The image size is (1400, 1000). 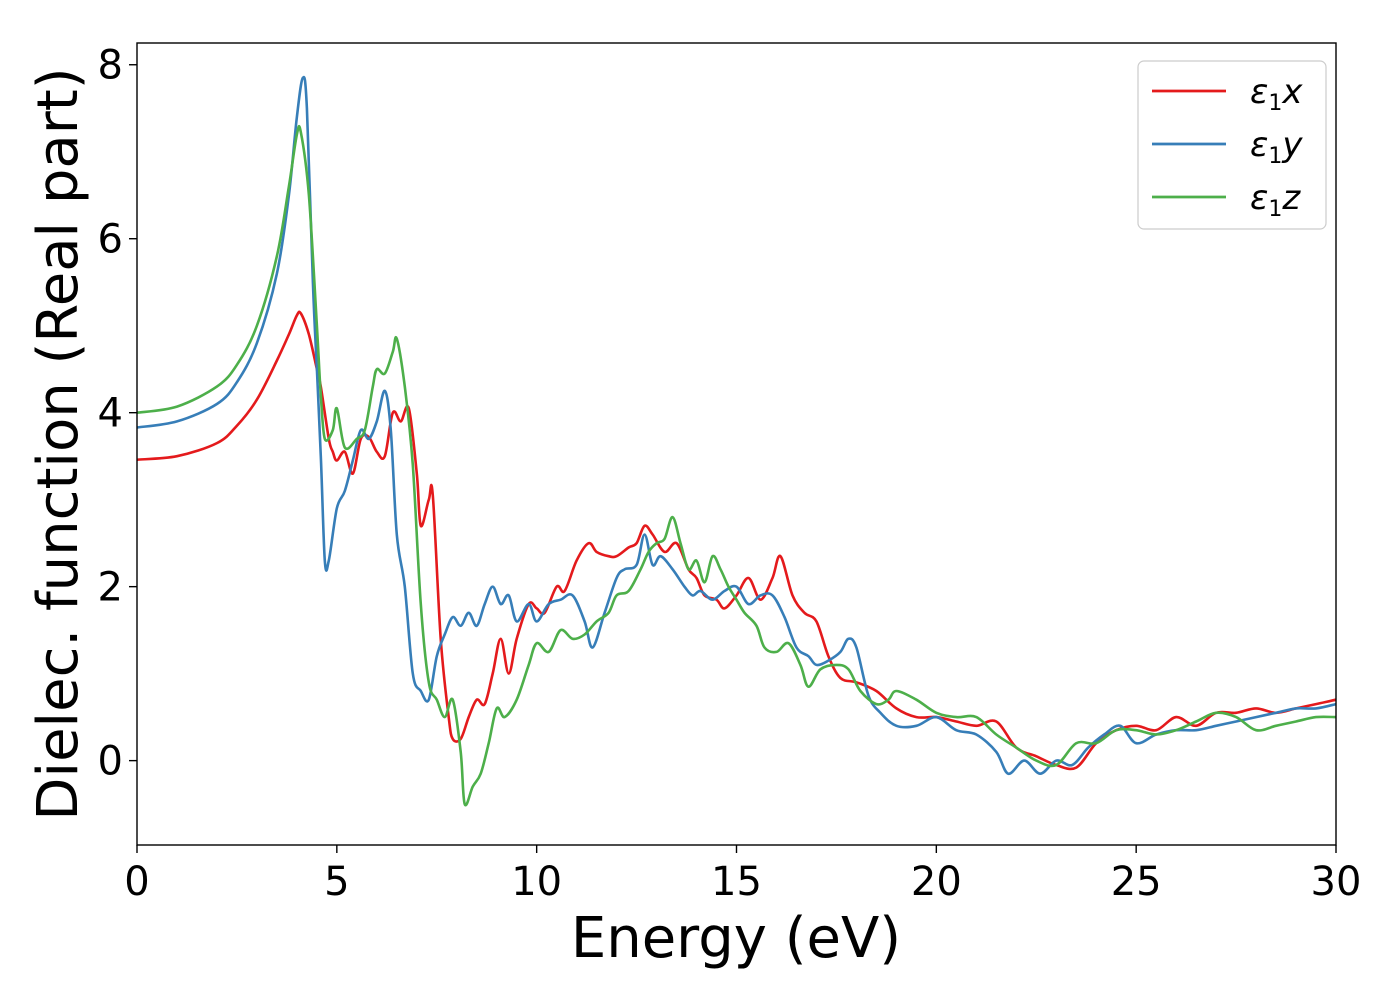 I want to click on x-tick-label: 30, so click(x=1336, y=882).